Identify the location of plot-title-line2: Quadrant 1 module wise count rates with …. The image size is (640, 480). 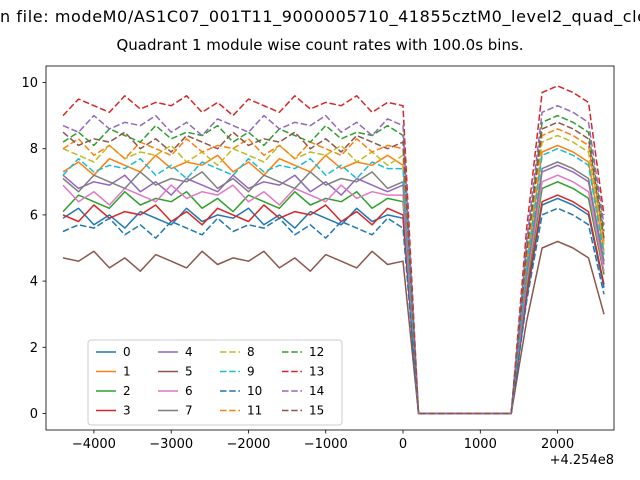
(320, 45).